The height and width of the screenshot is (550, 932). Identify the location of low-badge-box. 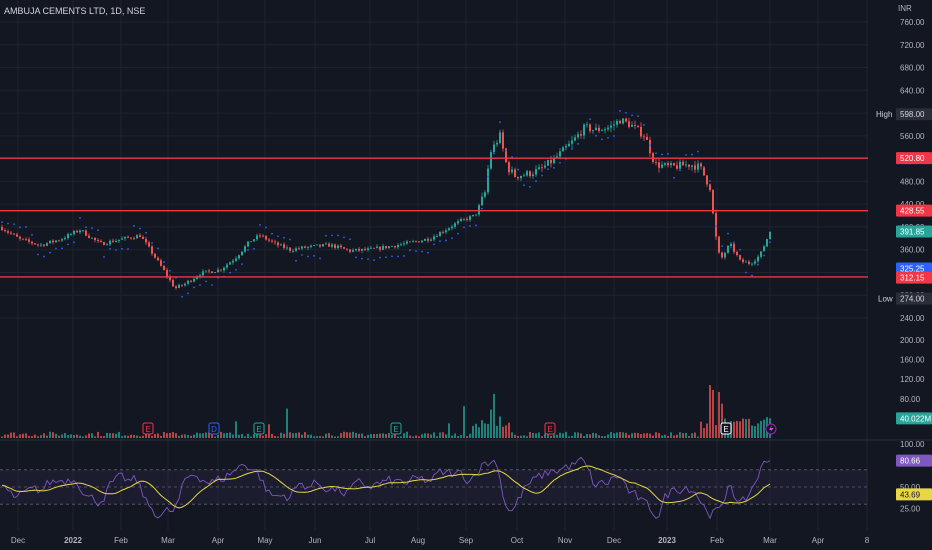
(914, 298).